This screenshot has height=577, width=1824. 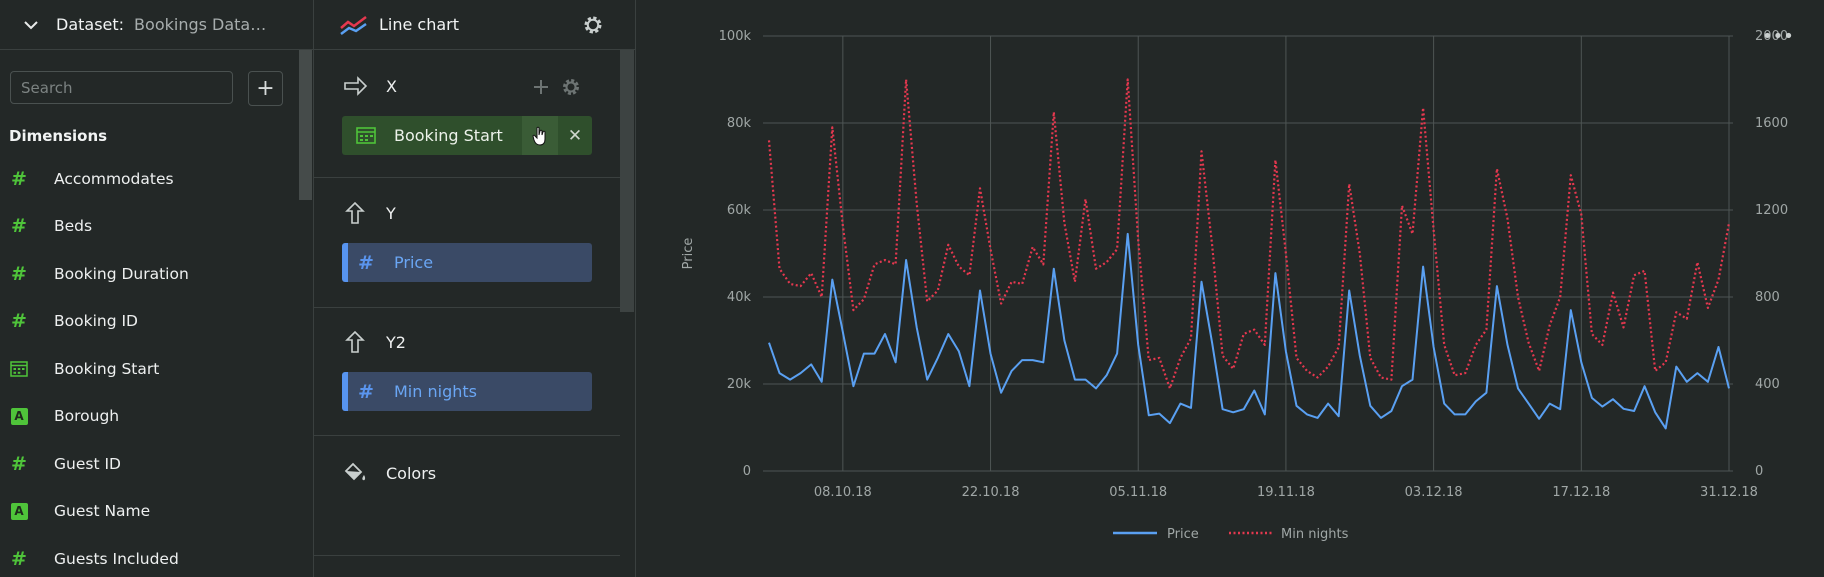 I want to click on field-item: Booking Start, so click(x=149, y=369).